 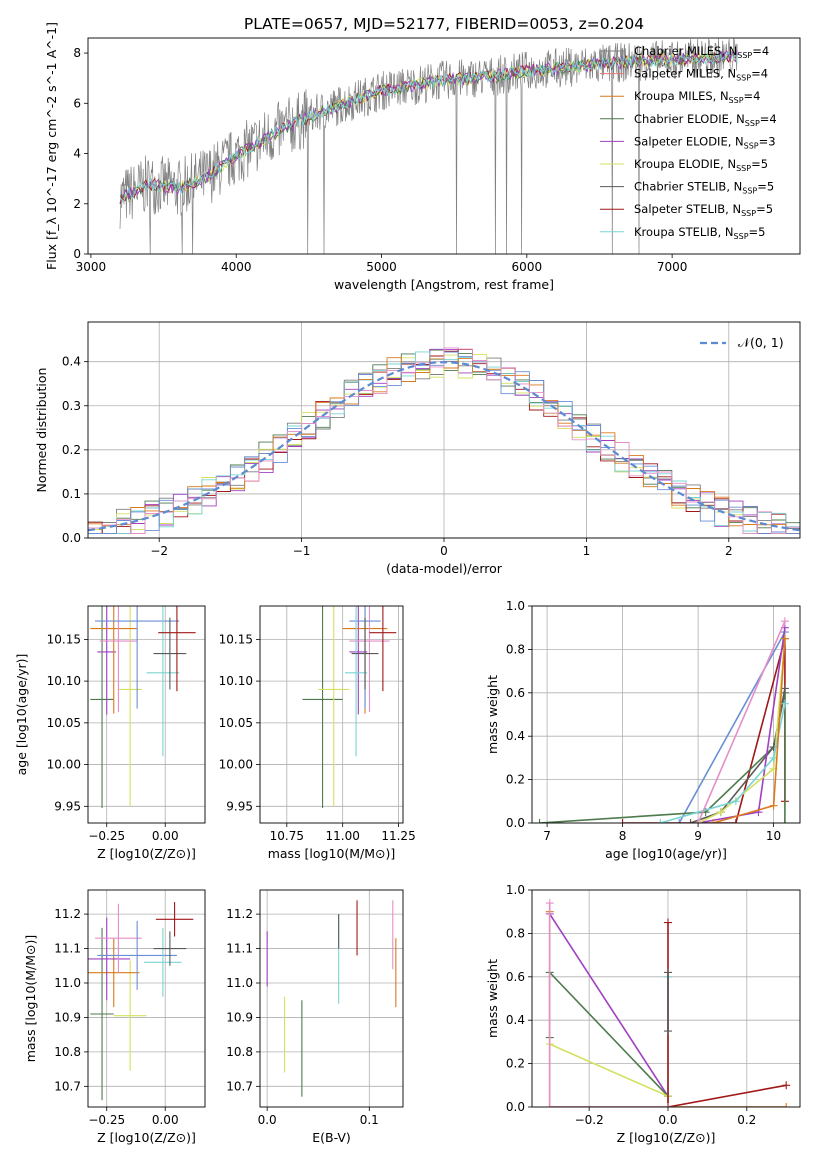 I want to click on y-tick-label: 10.7, so click(x=239, y=1086).